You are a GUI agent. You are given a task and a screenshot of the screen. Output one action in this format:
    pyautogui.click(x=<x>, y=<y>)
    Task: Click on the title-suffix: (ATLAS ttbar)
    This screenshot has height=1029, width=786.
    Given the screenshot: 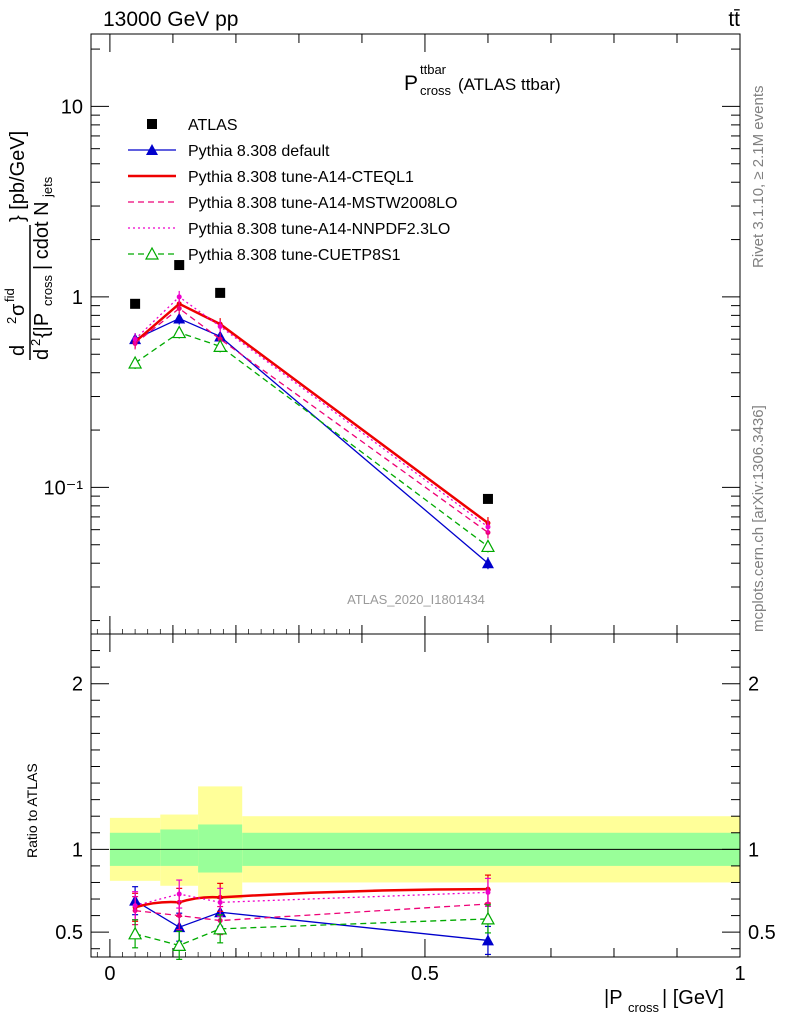 What is the action you would take?
    pyautogui.click(x=509, y=84)
    